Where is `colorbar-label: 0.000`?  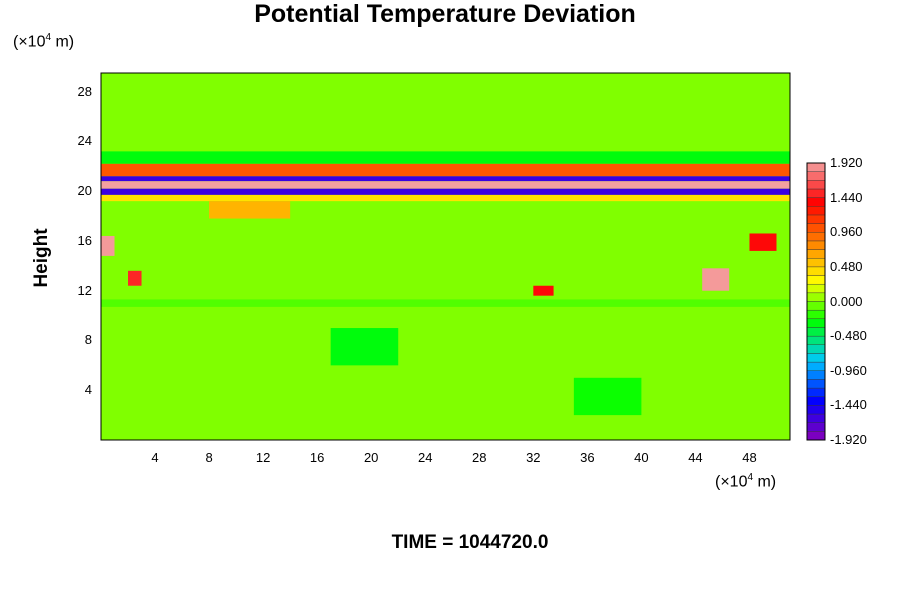 colorbar-label: 0.000 is located at coordinates (846, 301).